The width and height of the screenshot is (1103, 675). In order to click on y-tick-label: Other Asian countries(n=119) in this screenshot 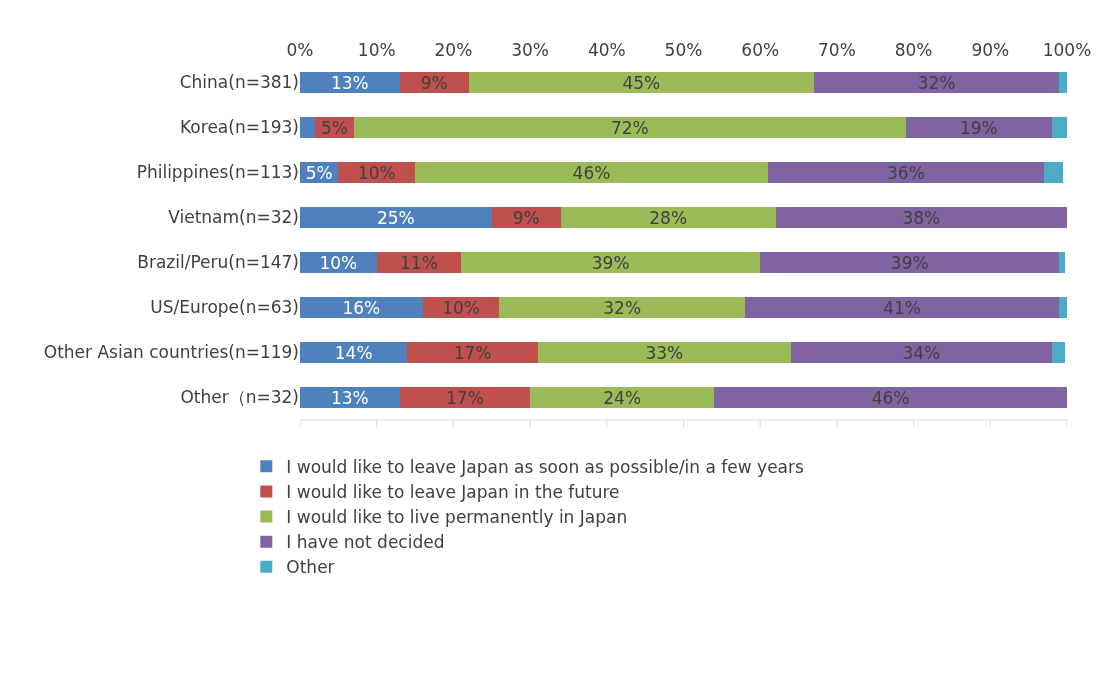, I will do `click(171, 352)`.